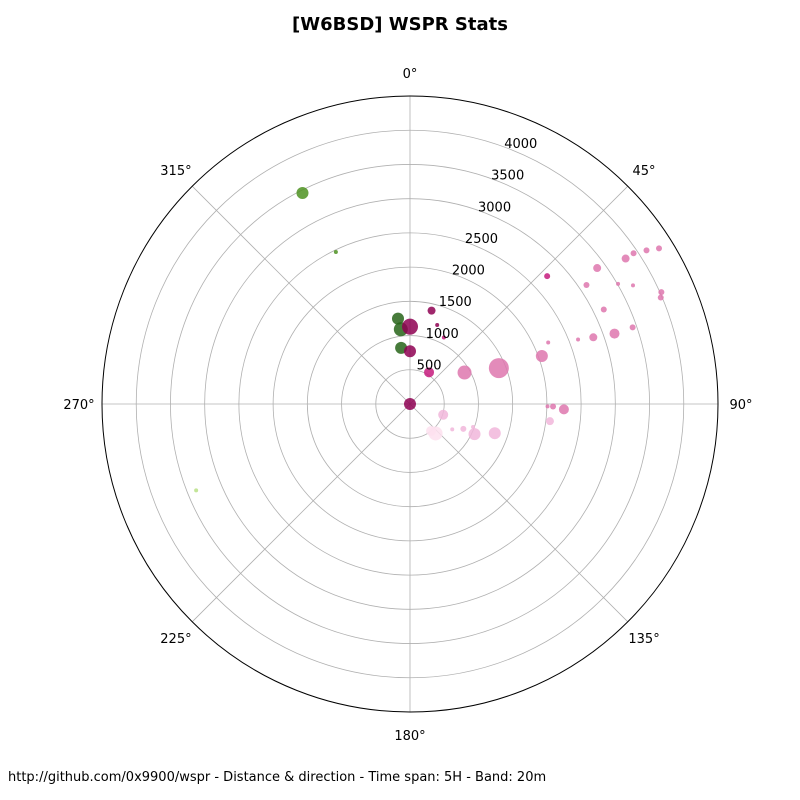  What do you see at coordinates (507, 176) in the screenshot?
I see `radial-tick-label: 3500` at bounding box center [507, 176].